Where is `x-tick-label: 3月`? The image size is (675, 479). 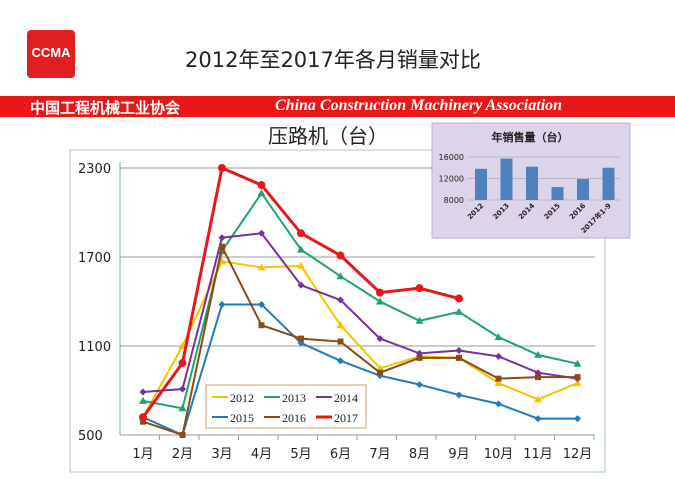 x-tick-label: 3月 is located at coordinates (221, 454).